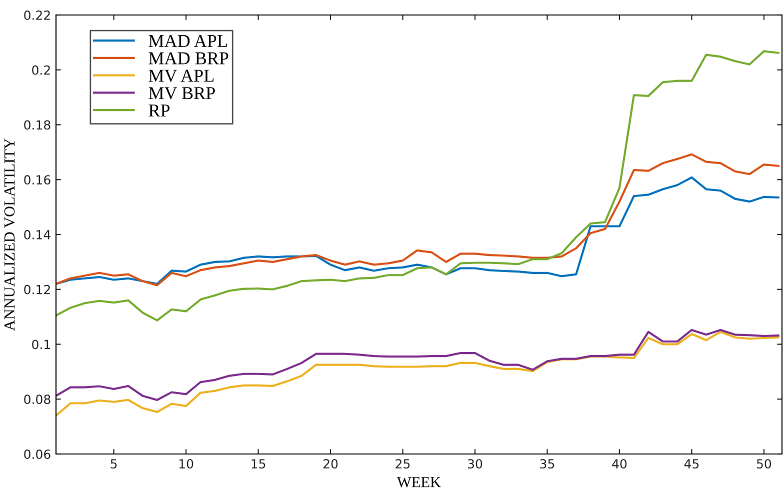  What do you see at coordinates (37, 180) in the screenshot?
I see `y-tick-label: 0.16` at bounding box center [37, 180].